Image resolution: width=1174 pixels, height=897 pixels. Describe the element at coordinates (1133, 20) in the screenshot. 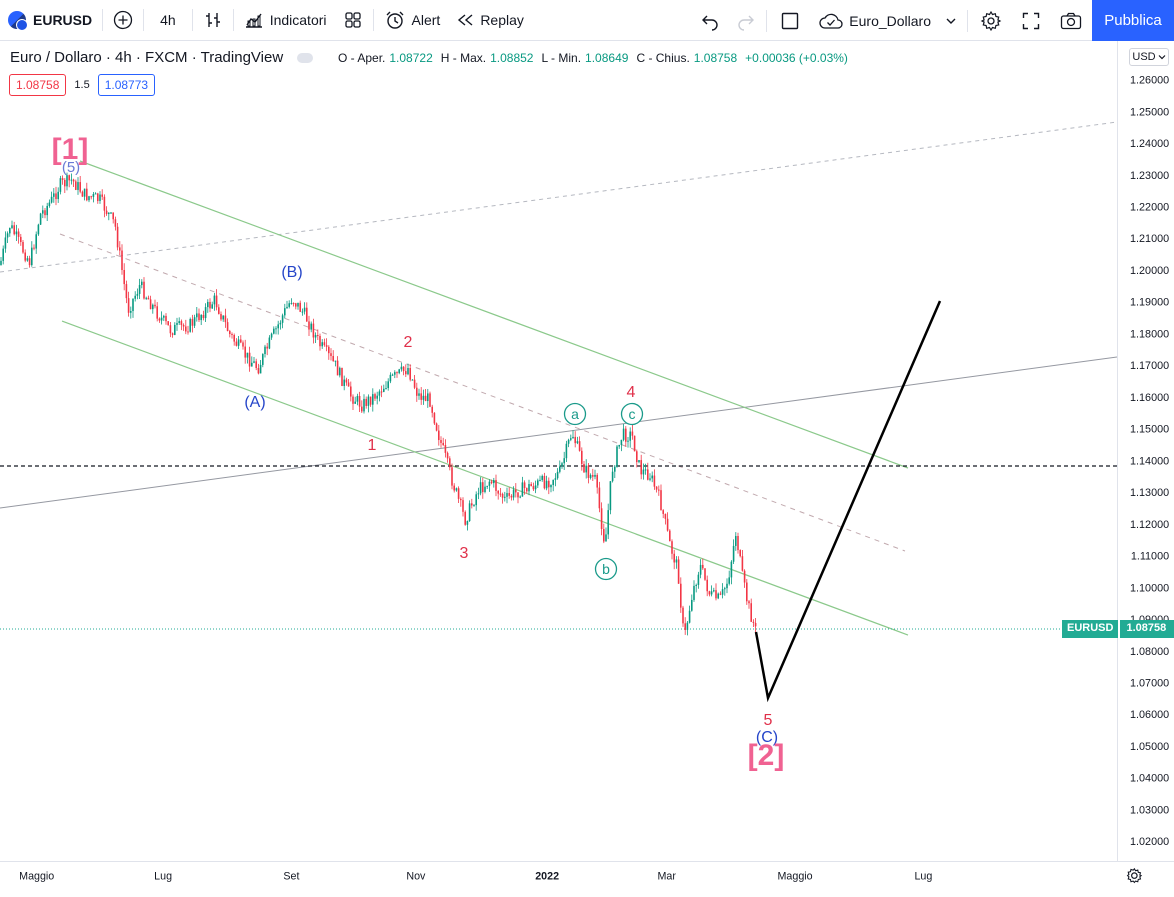

I see `publish-button: Pubblica` at that location.